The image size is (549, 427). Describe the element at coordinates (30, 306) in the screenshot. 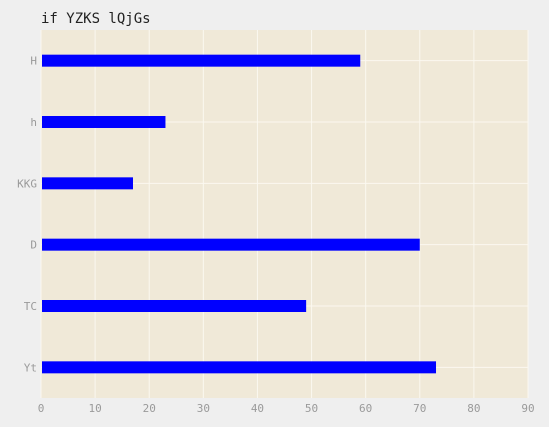

I see `y-tick-label: TC` at that location.